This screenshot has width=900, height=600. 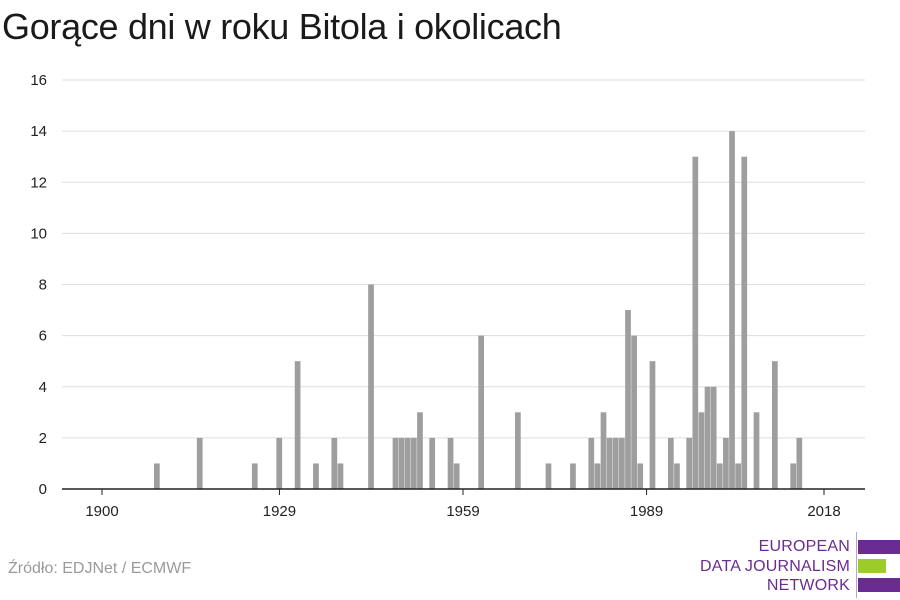 What do you see at coordinates (713, 437) in the screenshot?
I see `bar-2000` at bounding box center [713, 437].